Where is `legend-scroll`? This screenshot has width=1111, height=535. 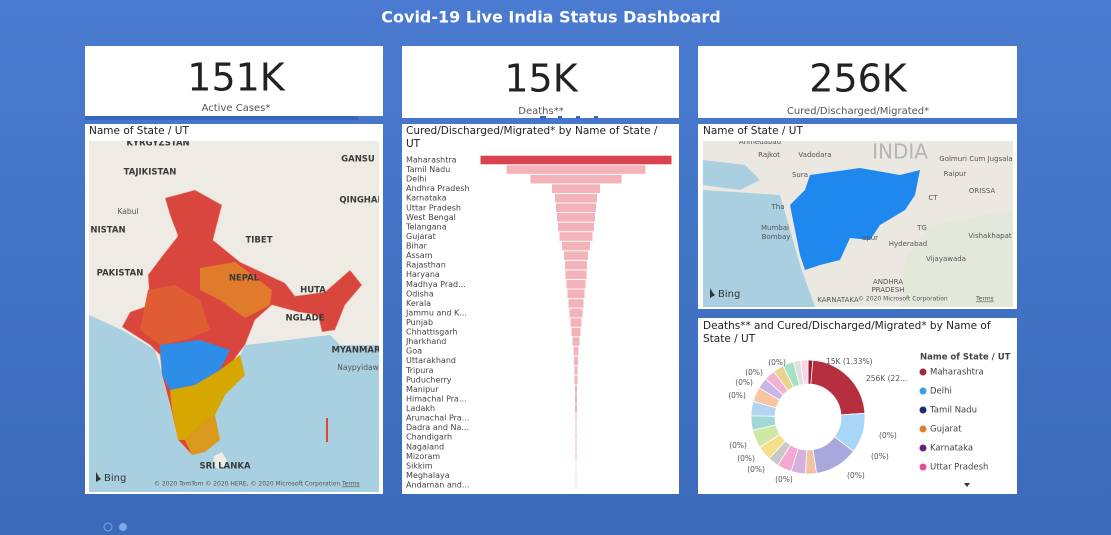 legend-scroll is located at coordinates (967, 485).